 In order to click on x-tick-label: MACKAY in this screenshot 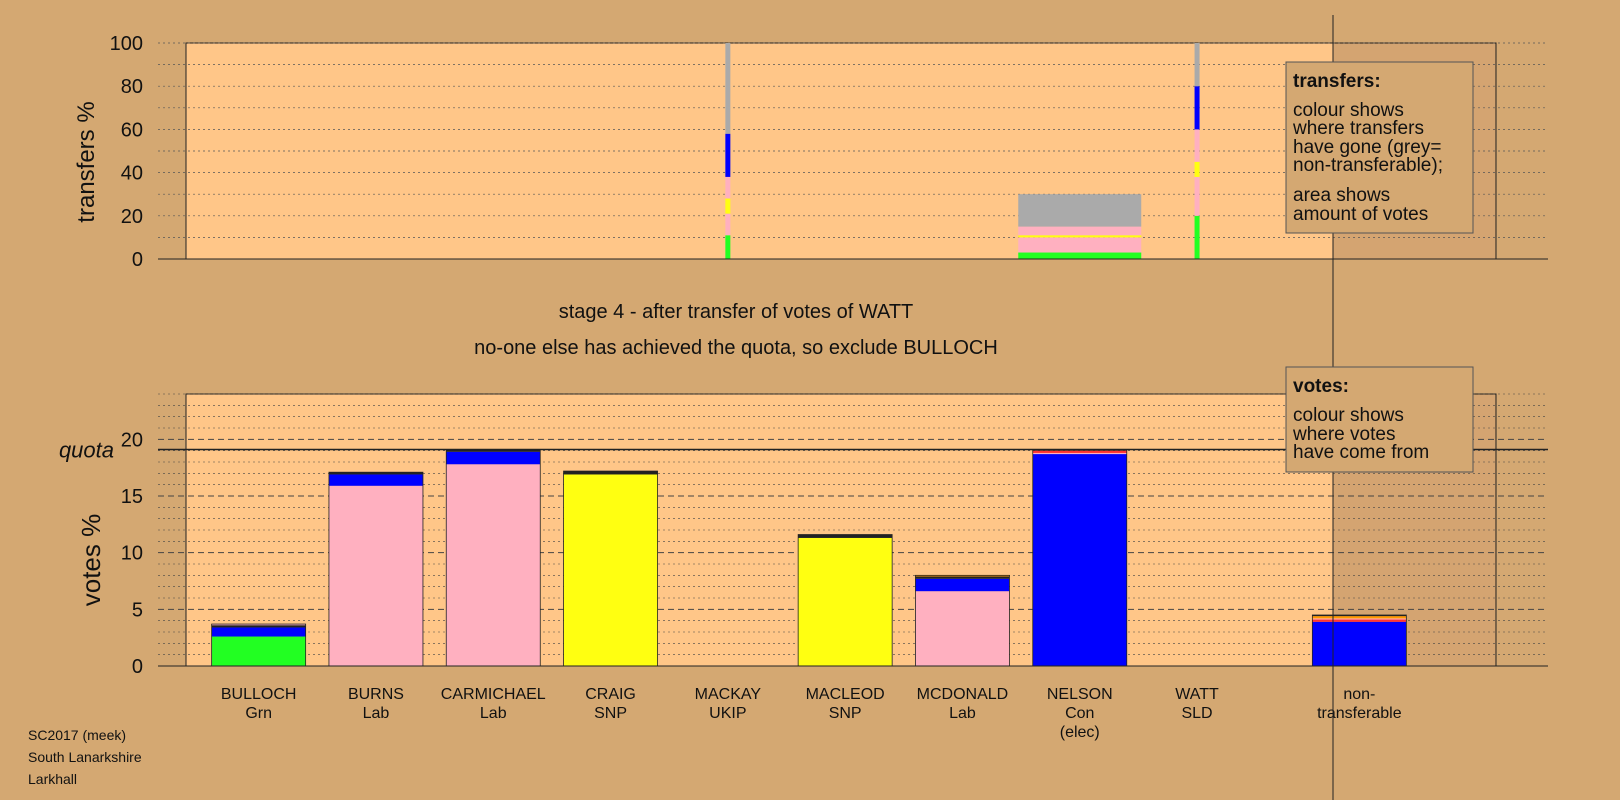, I will do `click(728, 694)`.